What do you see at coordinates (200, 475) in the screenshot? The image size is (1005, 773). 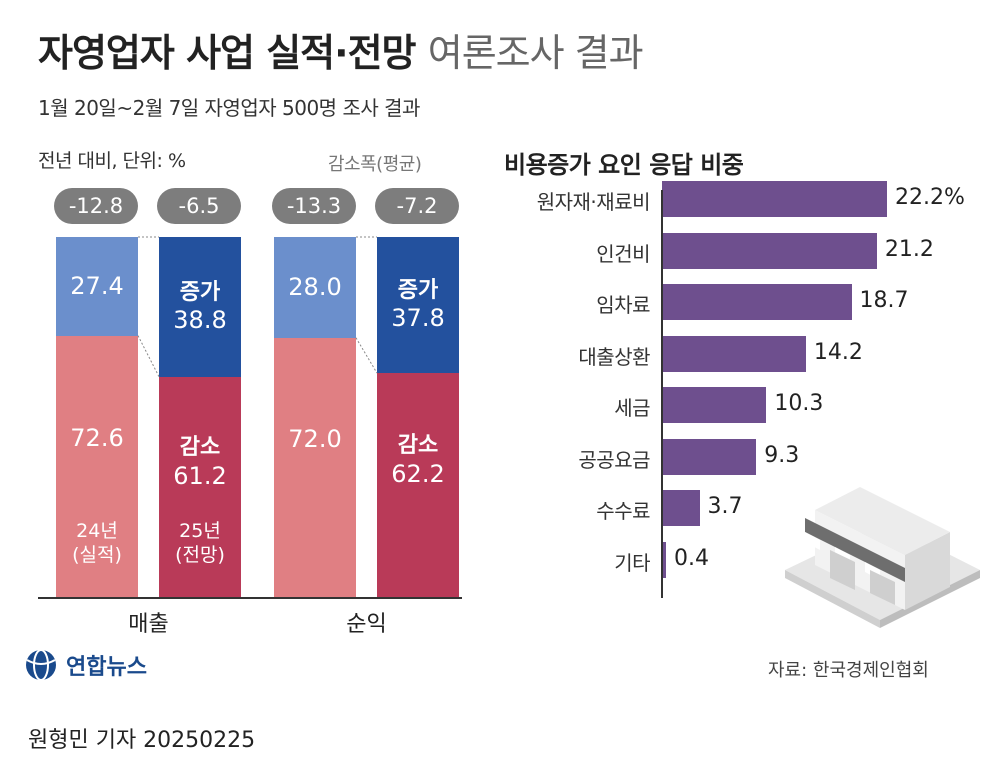 I see `data-label-decrease: 61.2` at bounding box center [200, 475].